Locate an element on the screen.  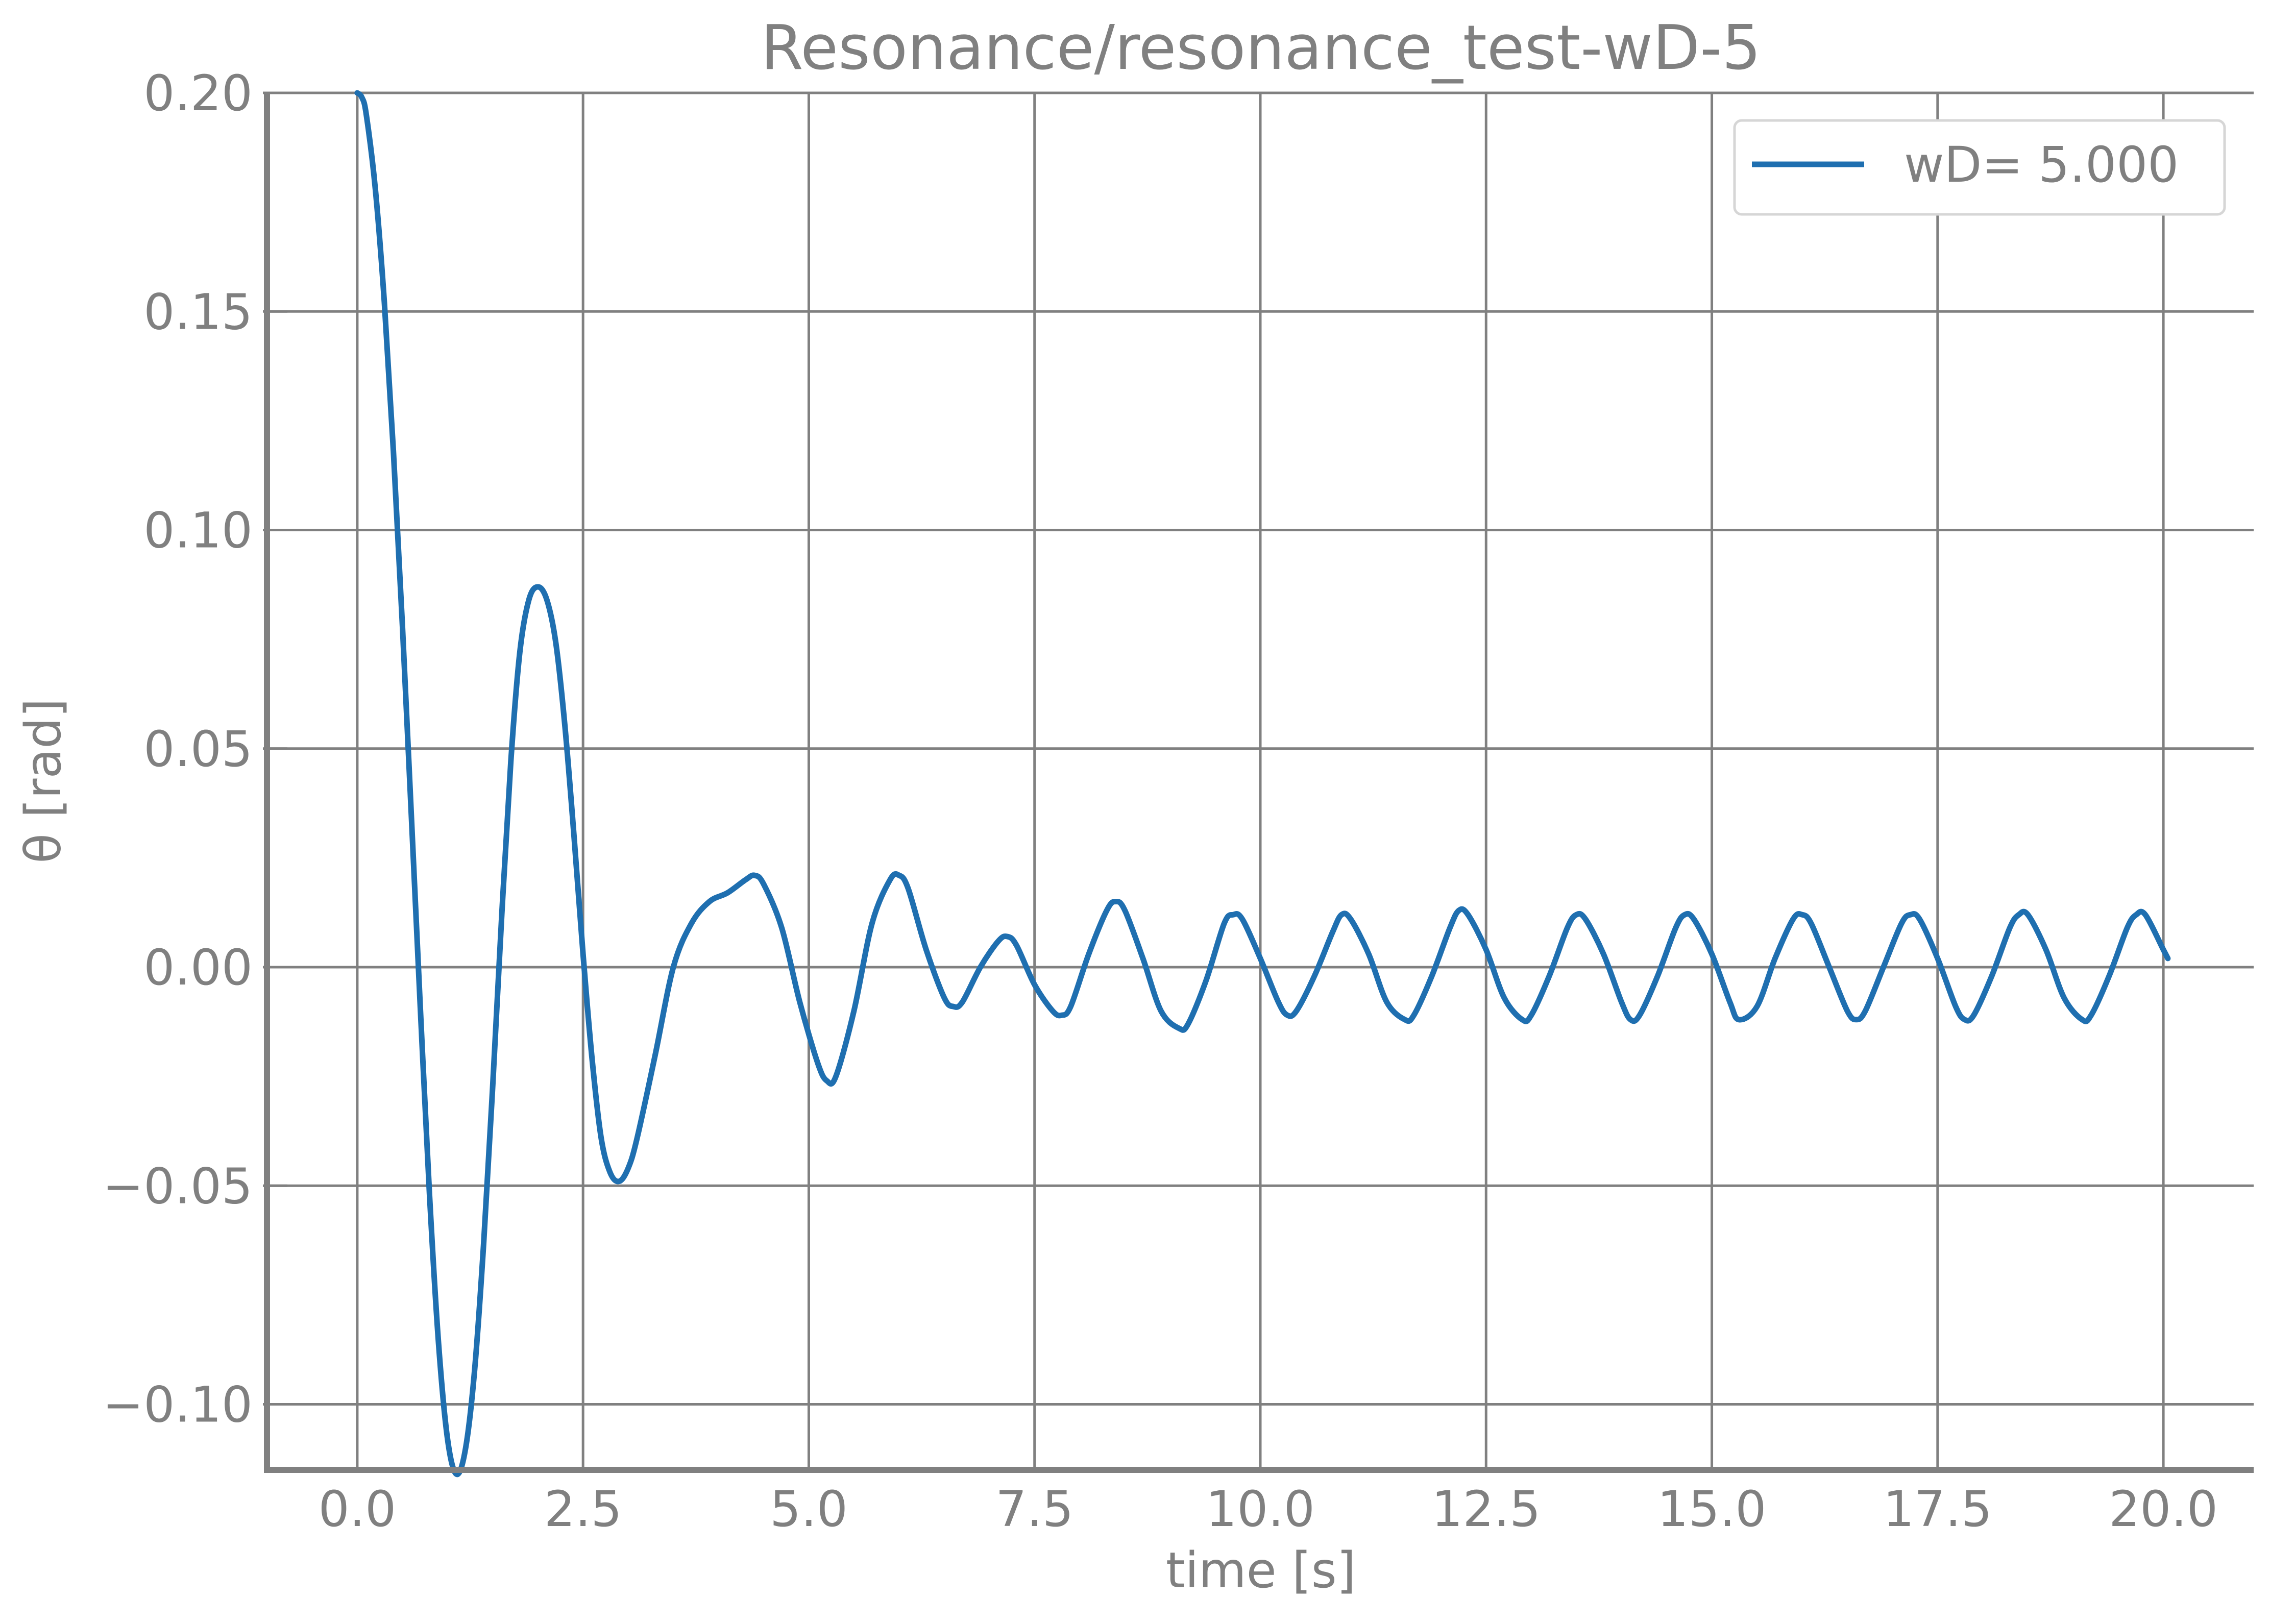
legend: wD= 5.000 is located at coordinates (1980, 168).